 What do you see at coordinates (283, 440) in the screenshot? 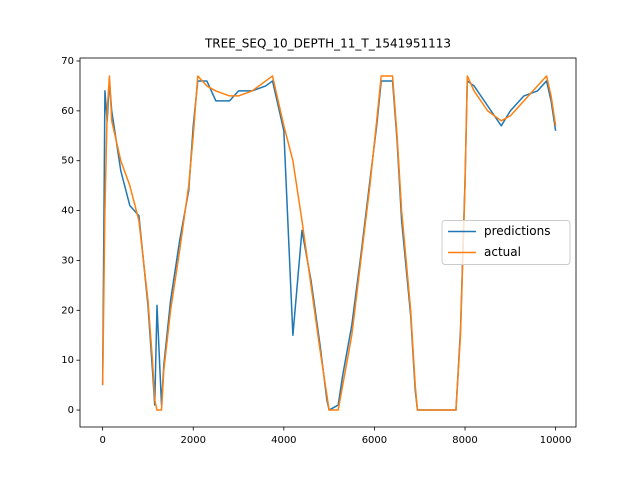
I see `x-tick-label: 4000` at bounding box center [283, 440].